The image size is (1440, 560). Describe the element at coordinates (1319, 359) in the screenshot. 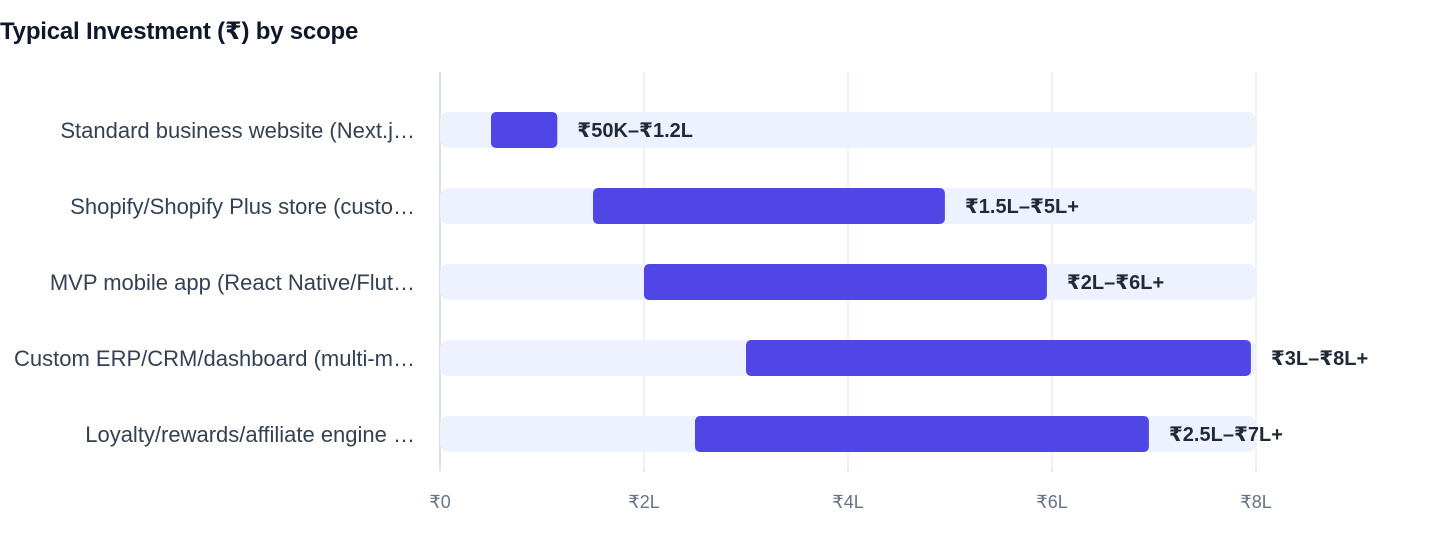

I see `data-label: ₹3L–₹8L+` at that location.